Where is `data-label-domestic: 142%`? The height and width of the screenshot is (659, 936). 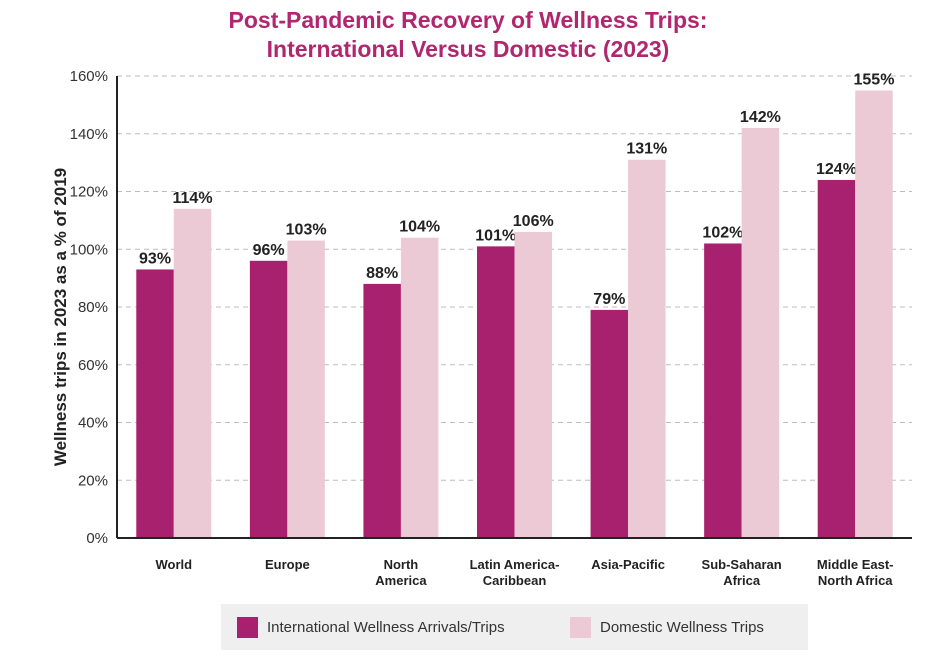
data-label-domestic: 142% is located at coordinates (760, 117).